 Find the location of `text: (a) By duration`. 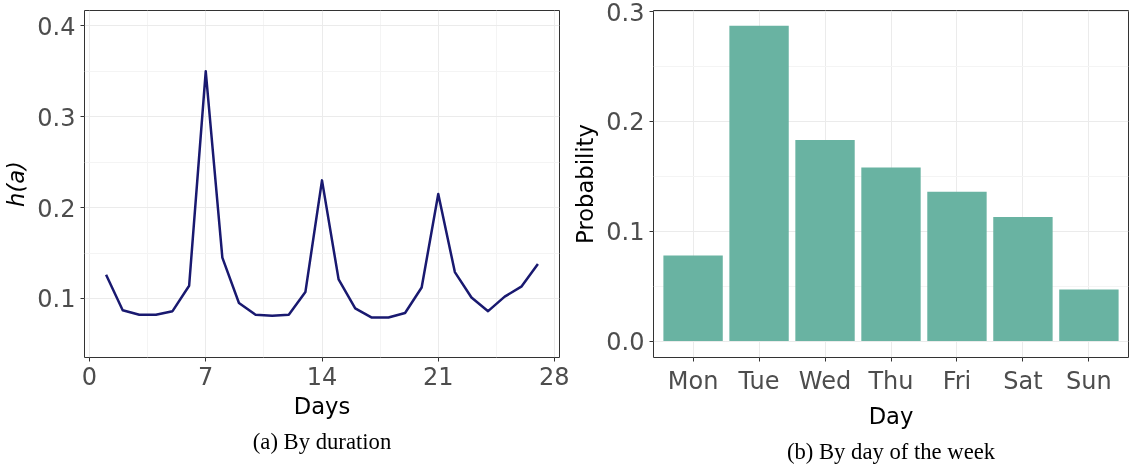

text: (a) By duration is located at coordinates (322, 441).